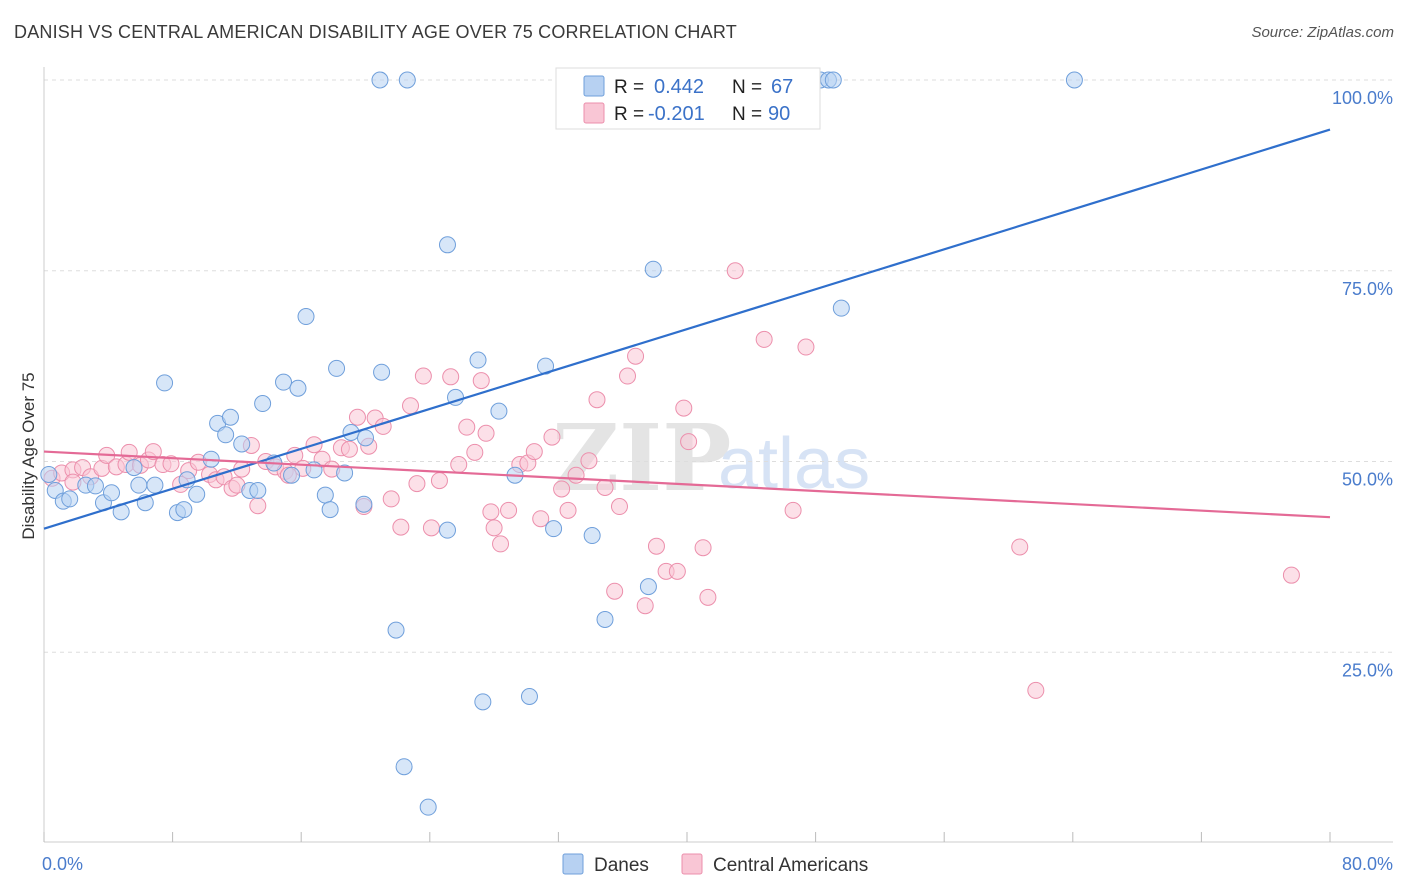 Image resolution: width=1406 pixels, height=892 pixels. Describe the element at coordinates (62, 864) in the screenshot. I see `x-tick-label-min: 0.0%` at that location.